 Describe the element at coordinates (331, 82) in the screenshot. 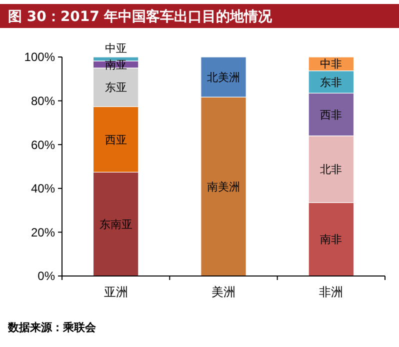

I see `series-label: 东非` at that location.